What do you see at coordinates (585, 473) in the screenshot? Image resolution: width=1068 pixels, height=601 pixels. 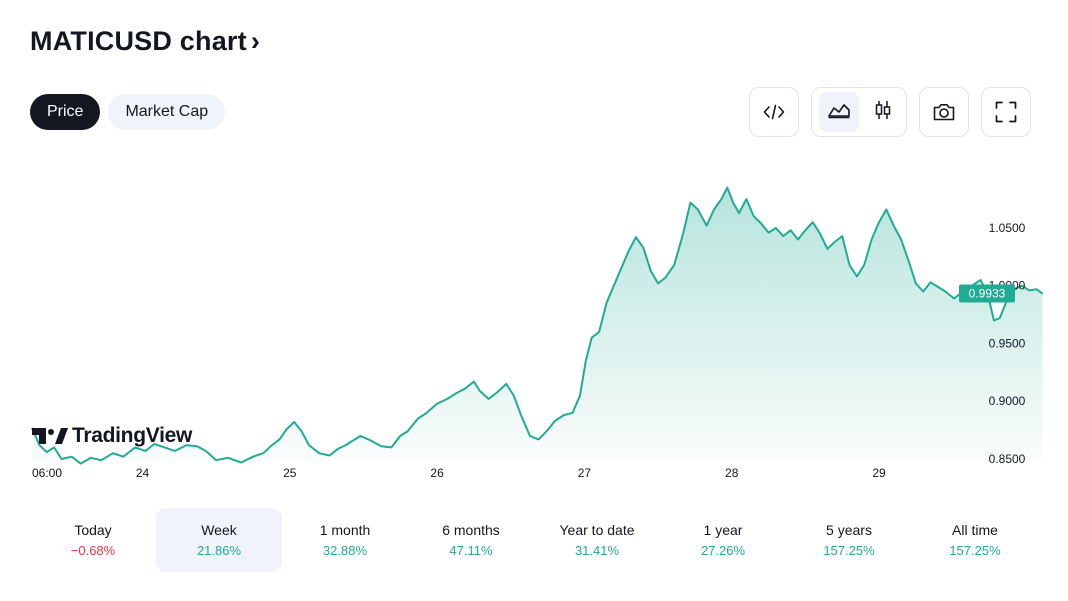 I see `x-tick-label: 27` at bounding box center [585, 473].